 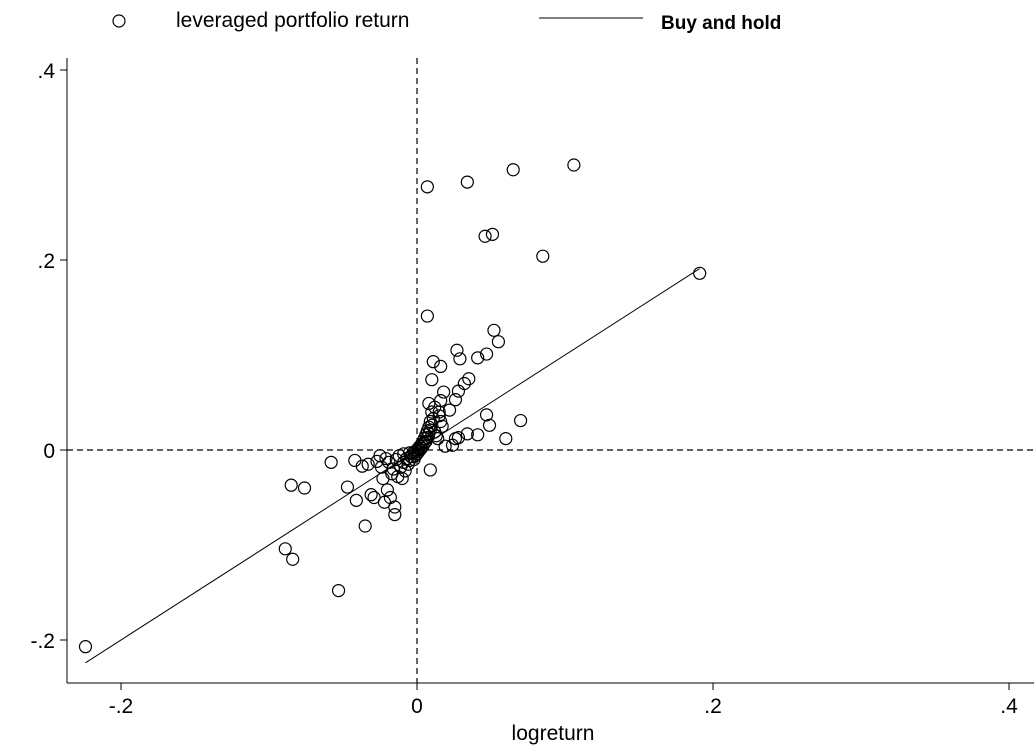 What do you see at coordinates (563, 700) in the screenshot?
I see `x-ticks: -.2 0 .2 .4` at bounding box center [563, 700].